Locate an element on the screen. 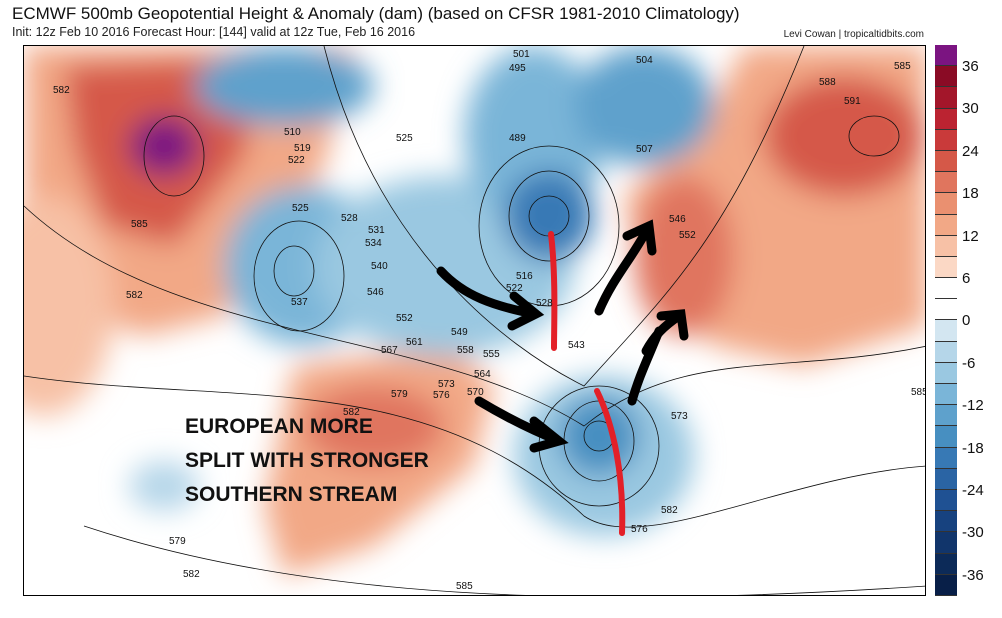  contour-label: 519 is located at coordinates (302, 148).